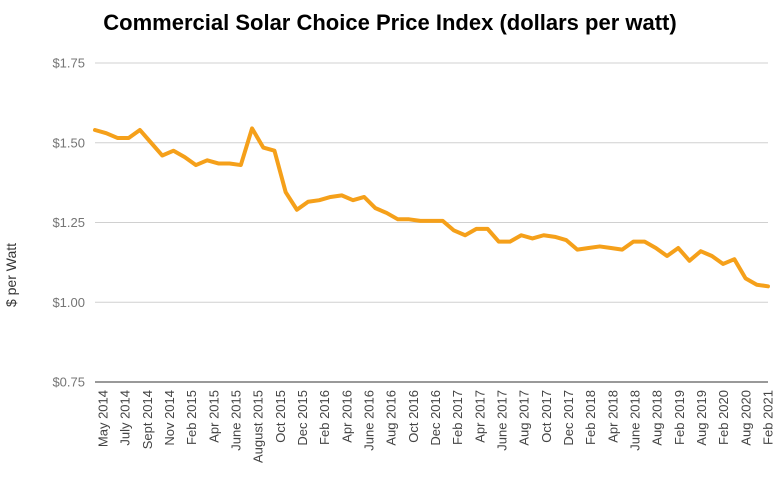 The width and height of the screenshot is (780, 493). Describe the element at coordinates (258, 426) in the screenshot. I see `x-tick-label: August 2015` at that location.